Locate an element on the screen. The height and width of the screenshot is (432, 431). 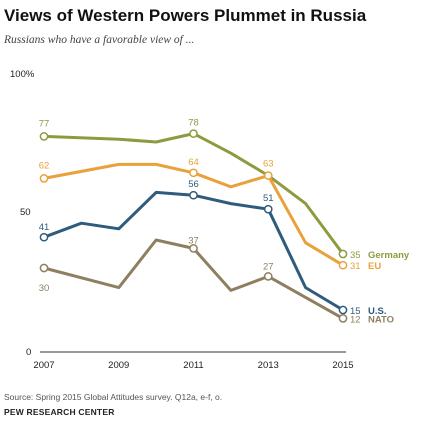
series-label-nato: NATO is located at coordinates (381, 319).